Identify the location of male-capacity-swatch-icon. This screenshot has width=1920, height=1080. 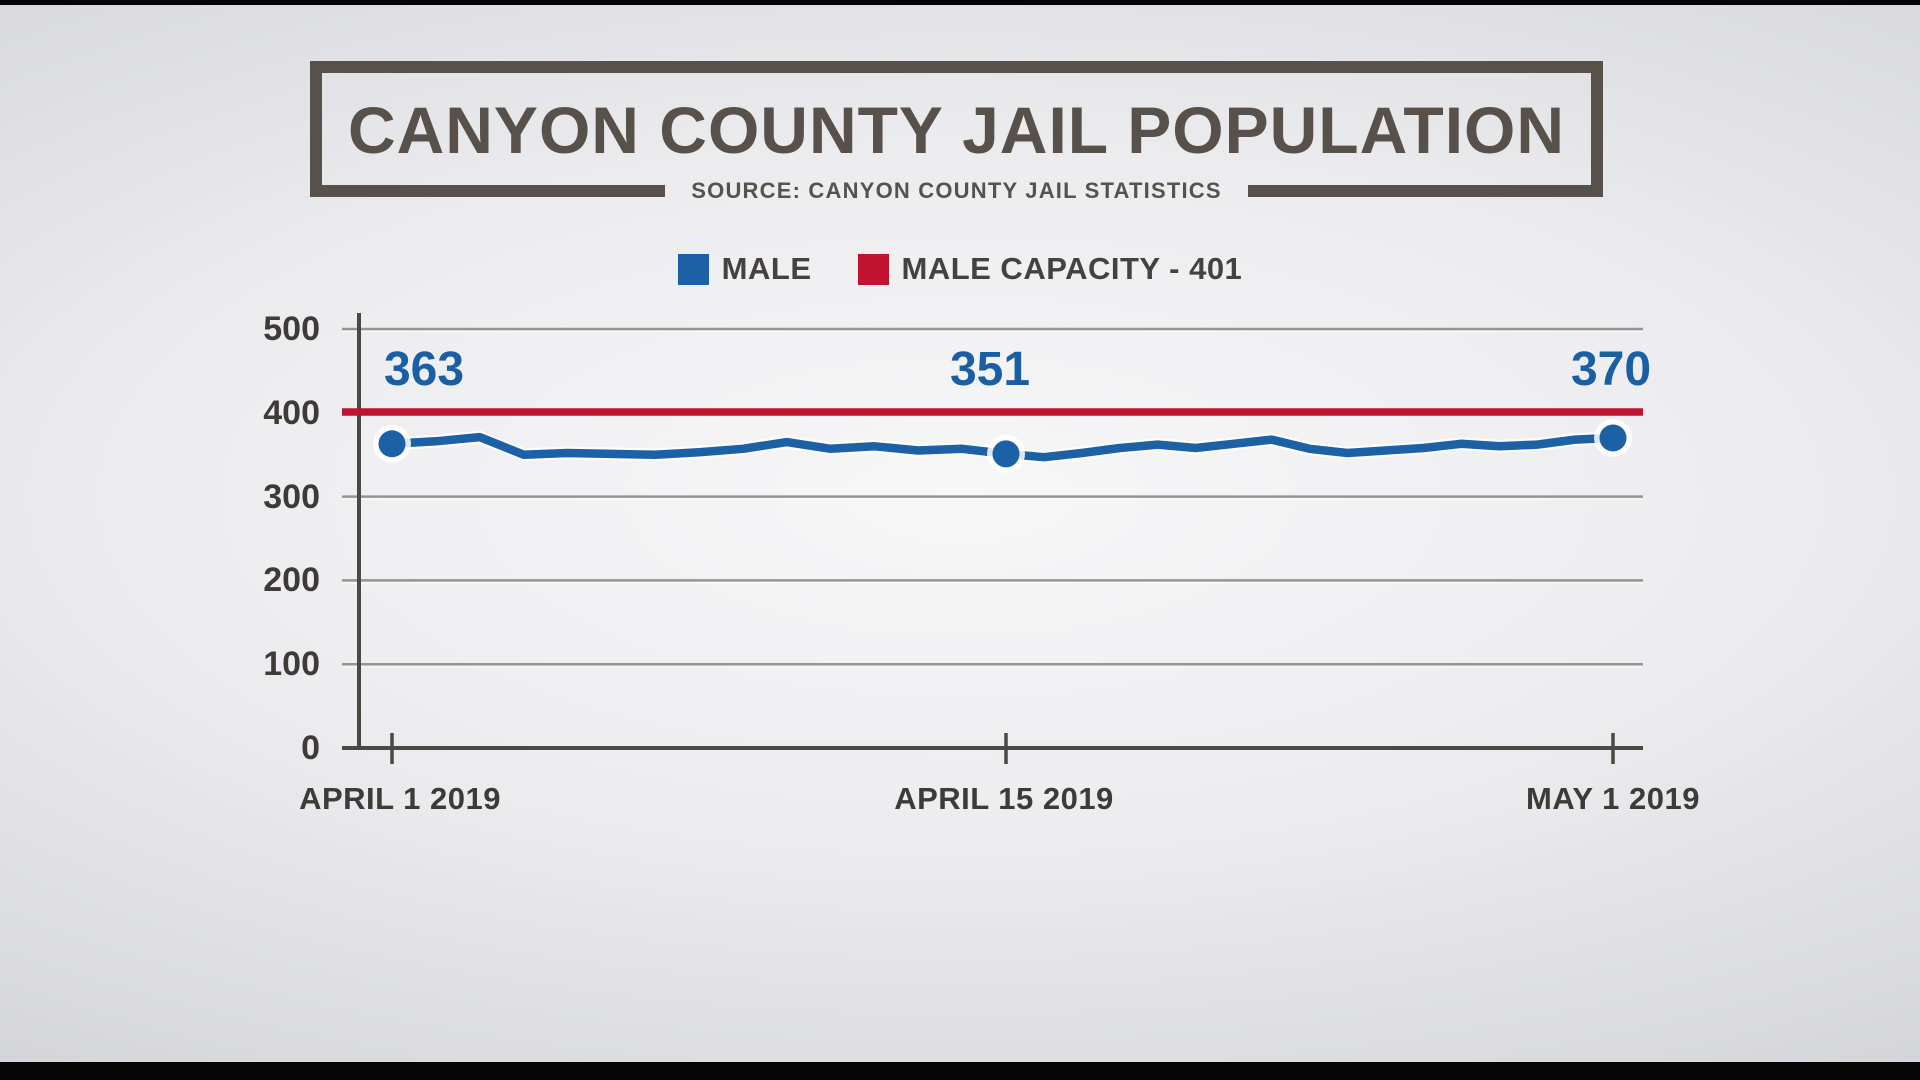
(873, 269).